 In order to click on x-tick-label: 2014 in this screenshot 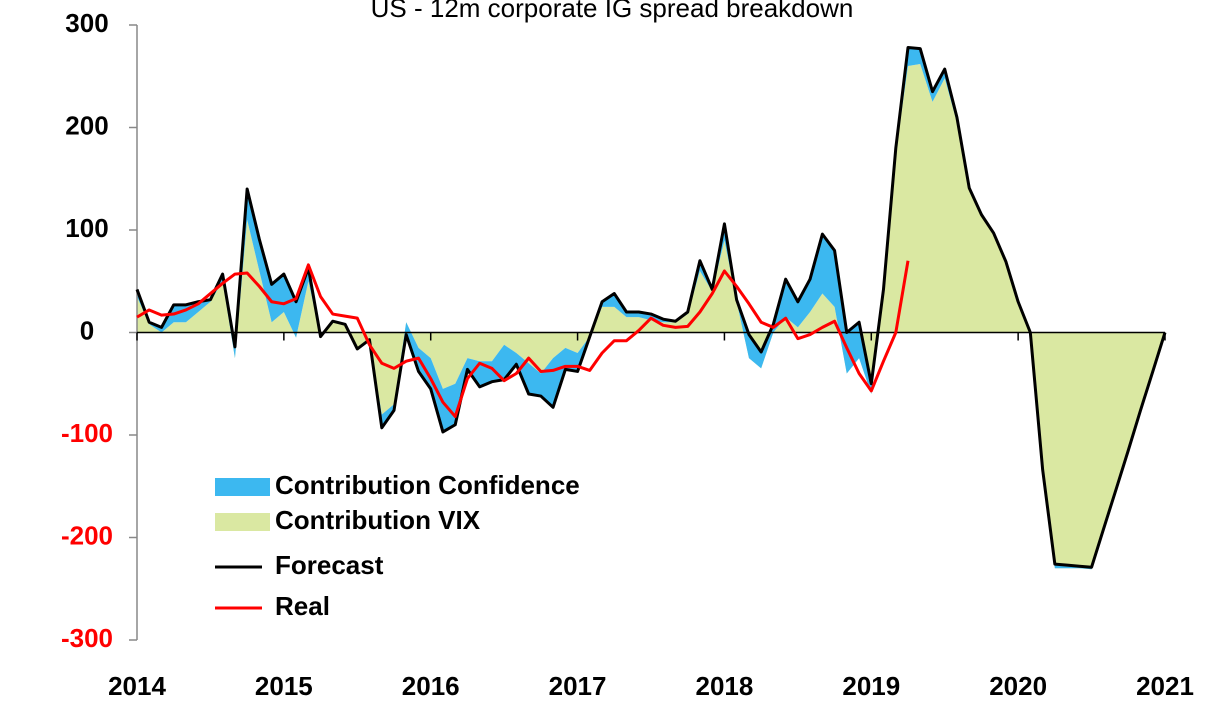, I will do `click(137, 686)`.